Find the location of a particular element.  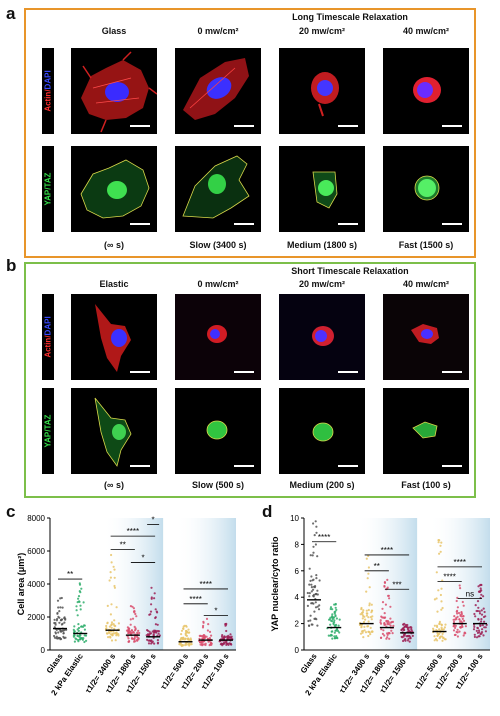

micrograph-a-40mw-yap is located at coordinates (426, 189).